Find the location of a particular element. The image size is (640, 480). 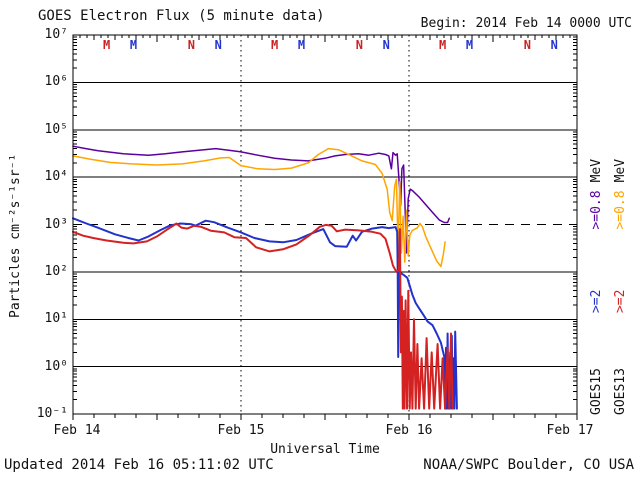

legend-satellite-label: GOES13 is located at coordinates (620, 391).